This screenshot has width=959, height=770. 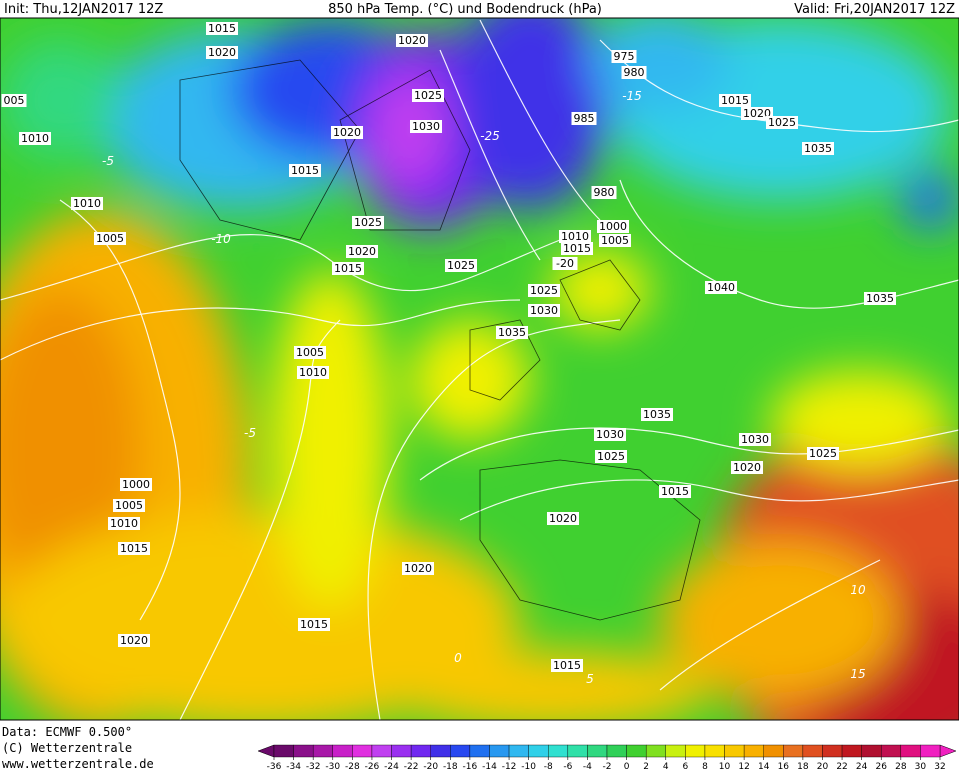 I want to click on colorbar-tick-label: 26, so click(x=882, y=766).